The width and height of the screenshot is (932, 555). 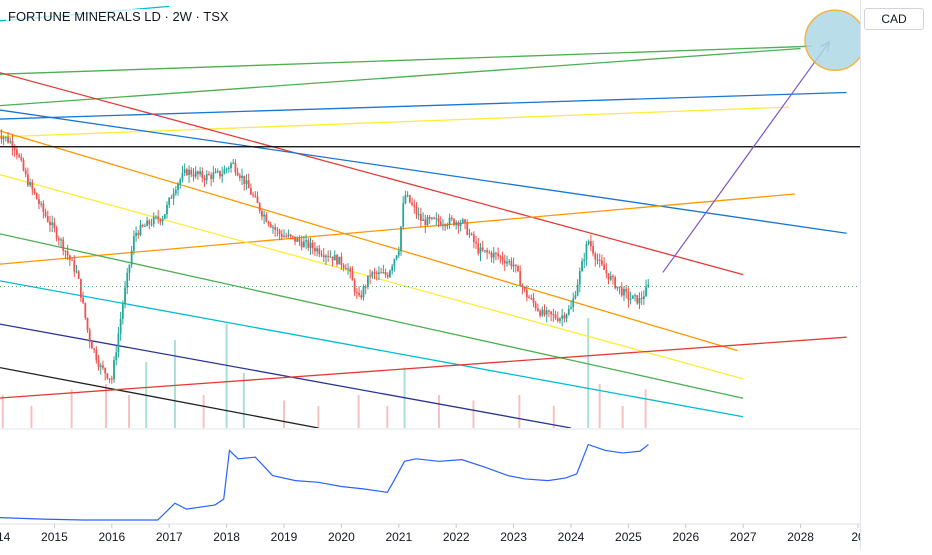 What do you see at coordinates (111, 537) in the screenshot?
I see `x-tick-label: 2016` at bounding box center [111, 537].